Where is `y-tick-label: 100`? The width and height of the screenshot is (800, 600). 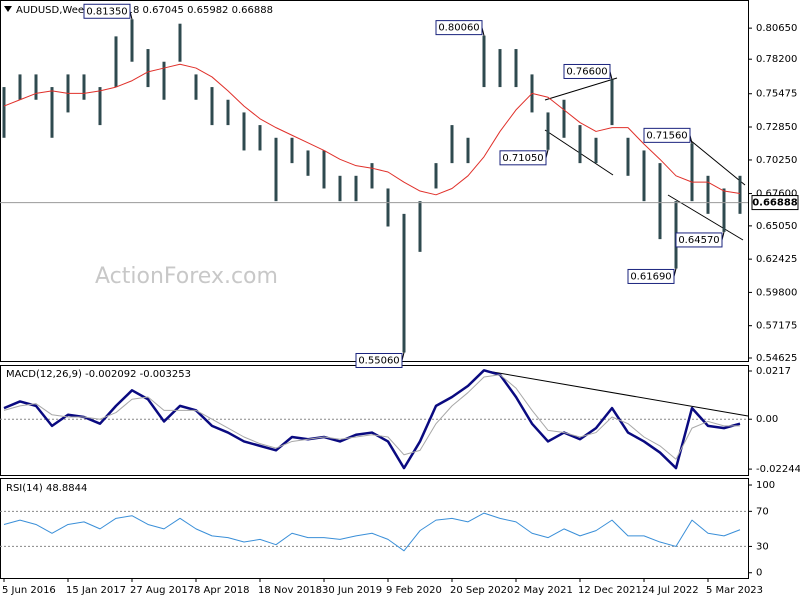
y-tick-label: 100 is located at coordinates (765, 485).